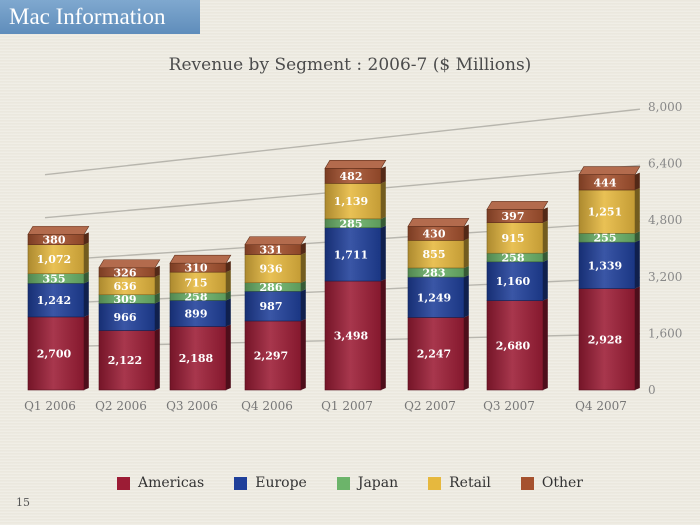 This screenshot has height=525, width=700. What do you see at coordinates (351, 336) in the screenshot?
I see `data-label: 3,498` at bounding box center [351, 336].